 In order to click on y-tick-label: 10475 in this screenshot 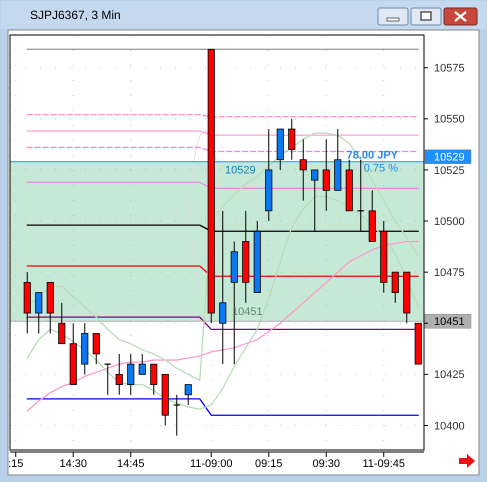, I will do `click(449, 272)`.